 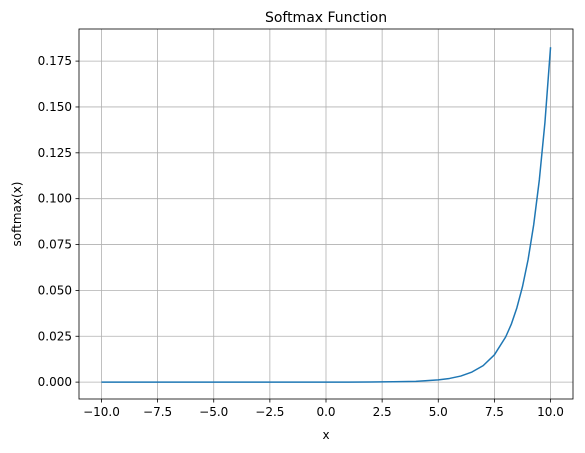 What do you see at coordinates (55, 336) in the screenshot?
I see `y-tick-label: 0.025` at bounding box center [55, 336].